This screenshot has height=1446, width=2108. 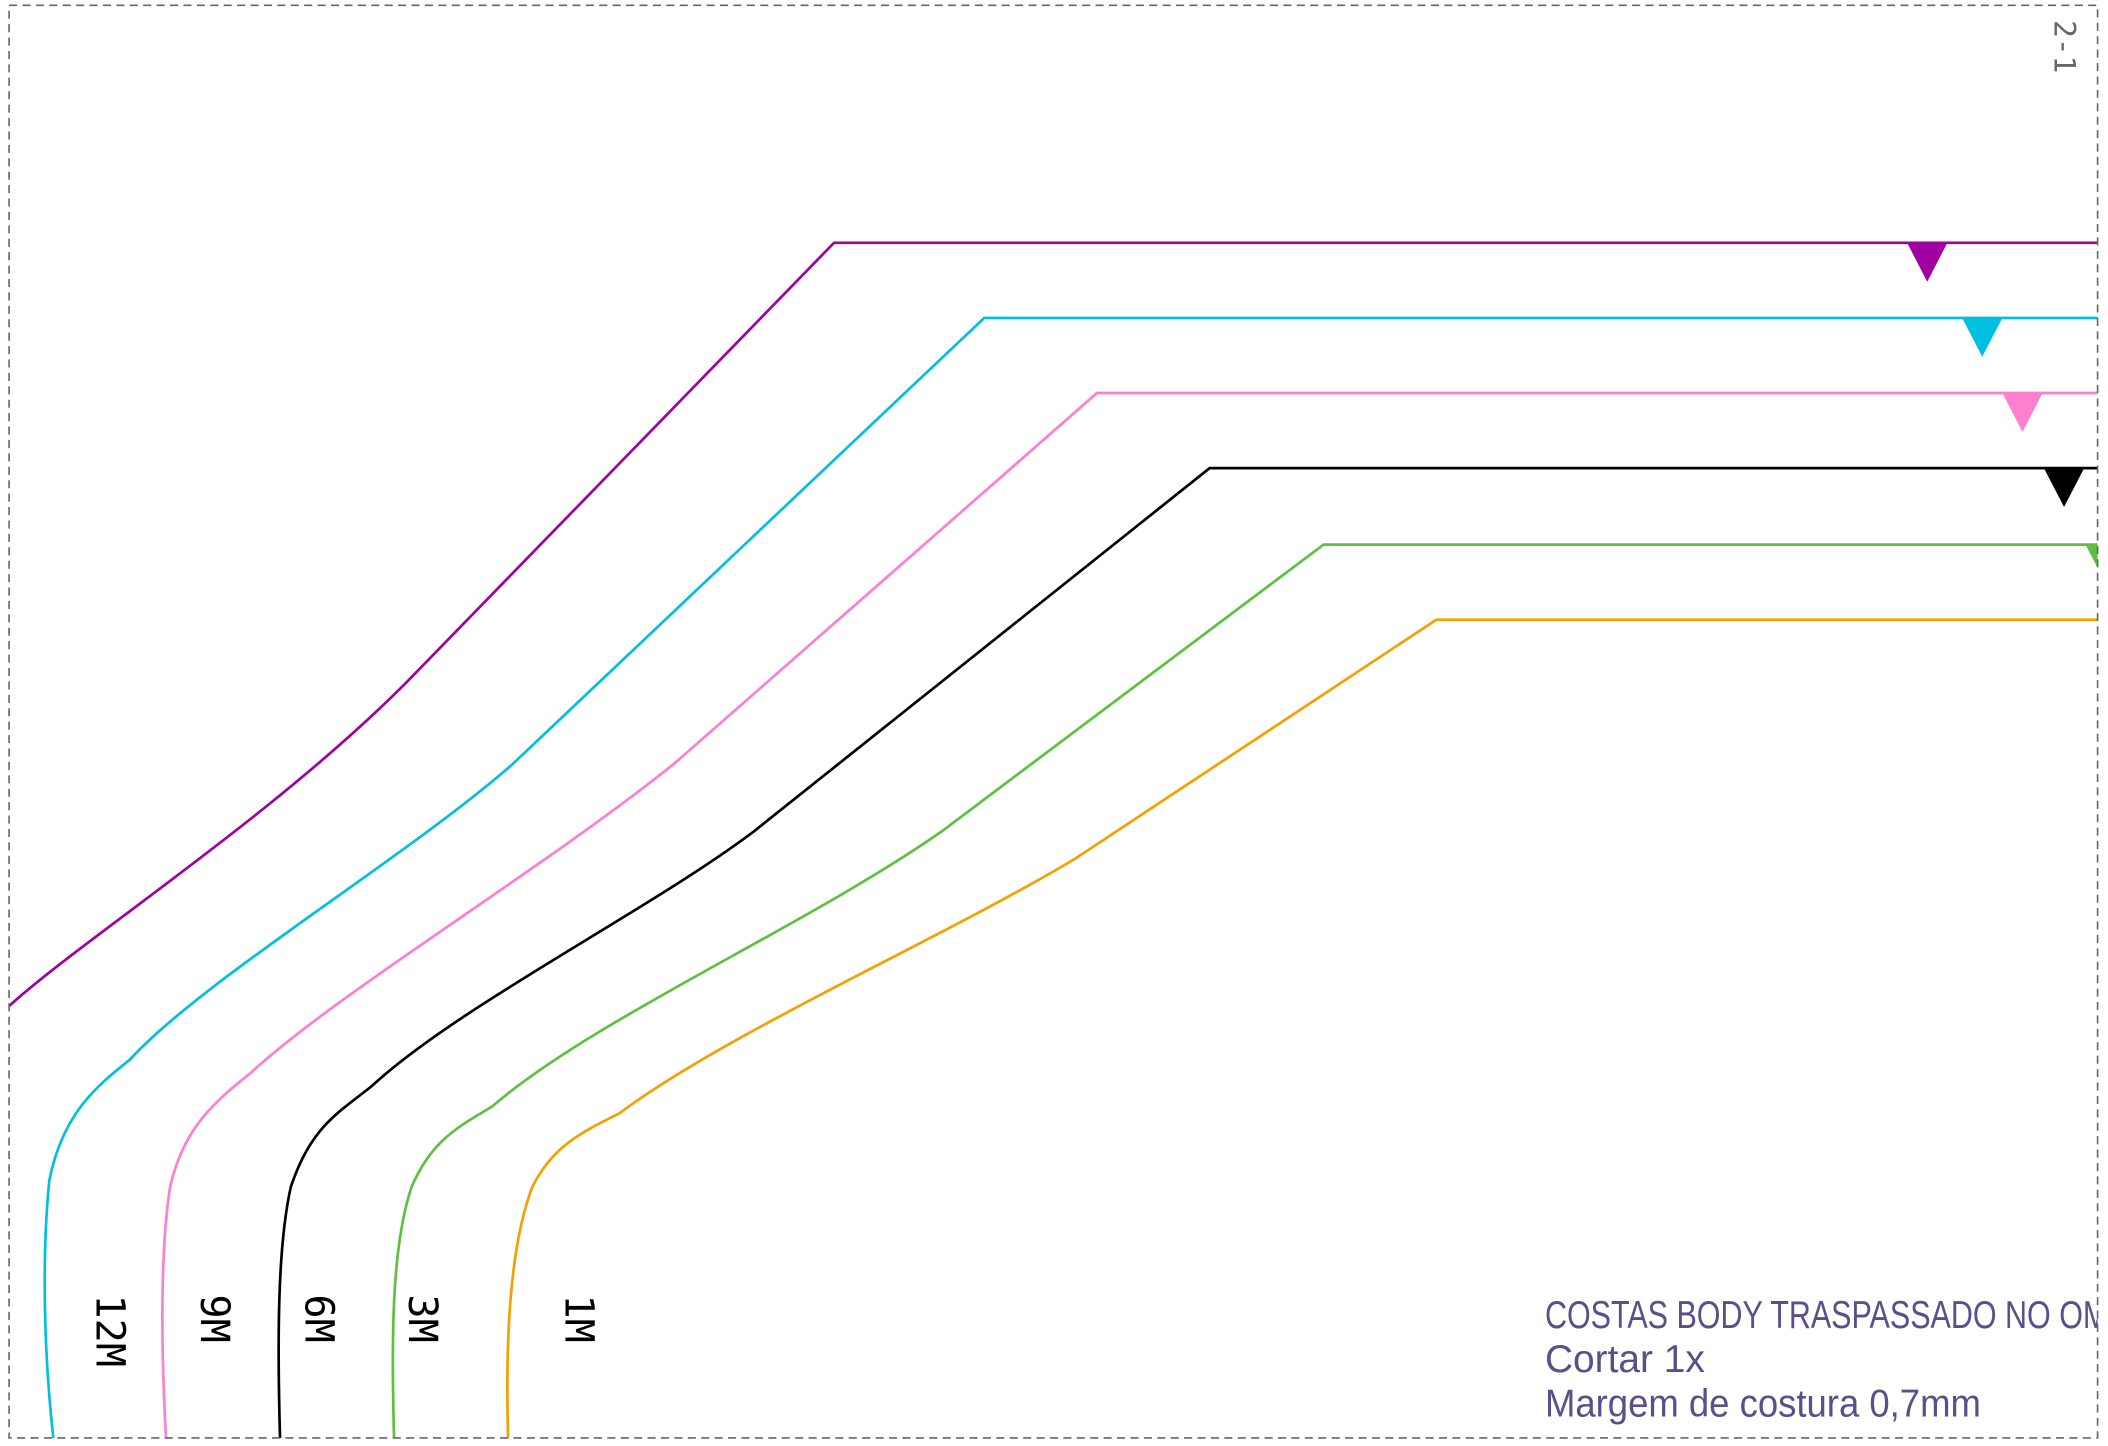 I want to click on size-label: 3M, so click(x=422, y=1318).